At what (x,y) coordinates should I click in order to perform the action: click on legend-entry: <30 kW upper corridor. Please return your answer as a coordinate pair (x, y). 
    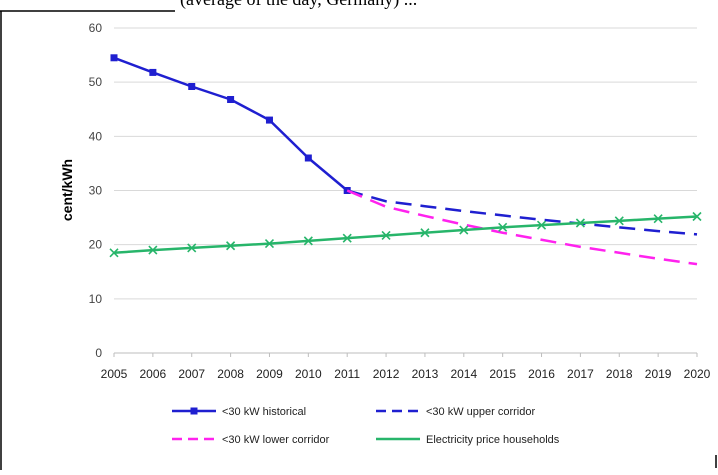
    Looking at the image, I should click on (455, 412).